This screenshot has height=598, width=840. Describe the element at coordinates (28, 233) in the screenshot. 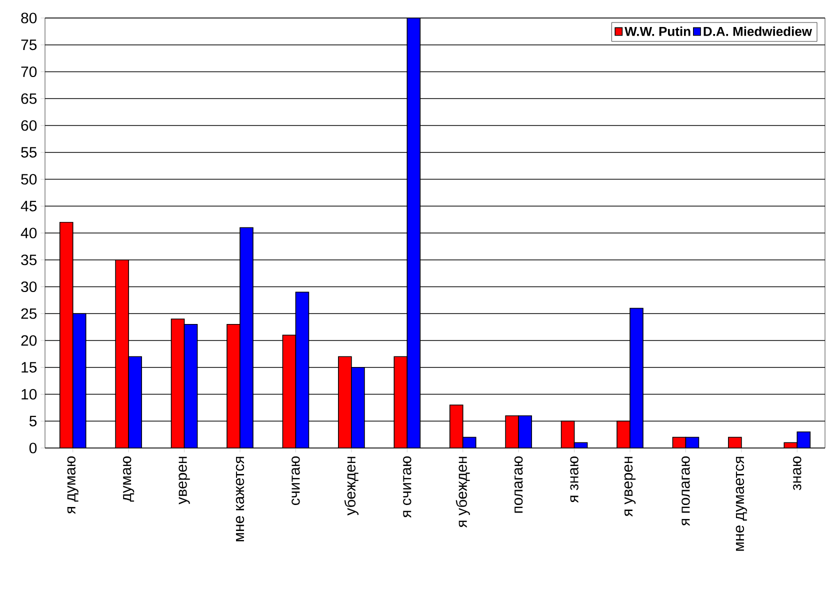

I see `y-tick-label: 40` at that location.